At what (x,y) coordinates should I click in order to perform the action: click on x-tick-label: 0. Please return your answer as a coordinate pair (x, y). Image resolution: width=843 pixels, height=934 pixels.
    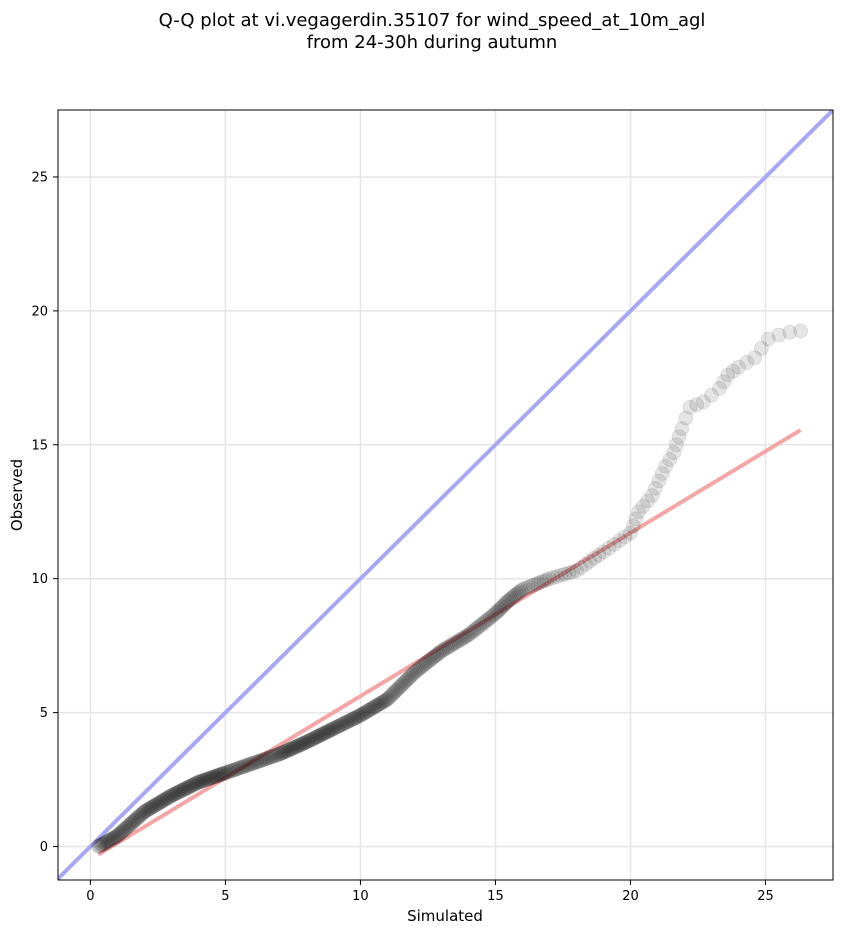
    Looking at the image, I should click on (90, 896).